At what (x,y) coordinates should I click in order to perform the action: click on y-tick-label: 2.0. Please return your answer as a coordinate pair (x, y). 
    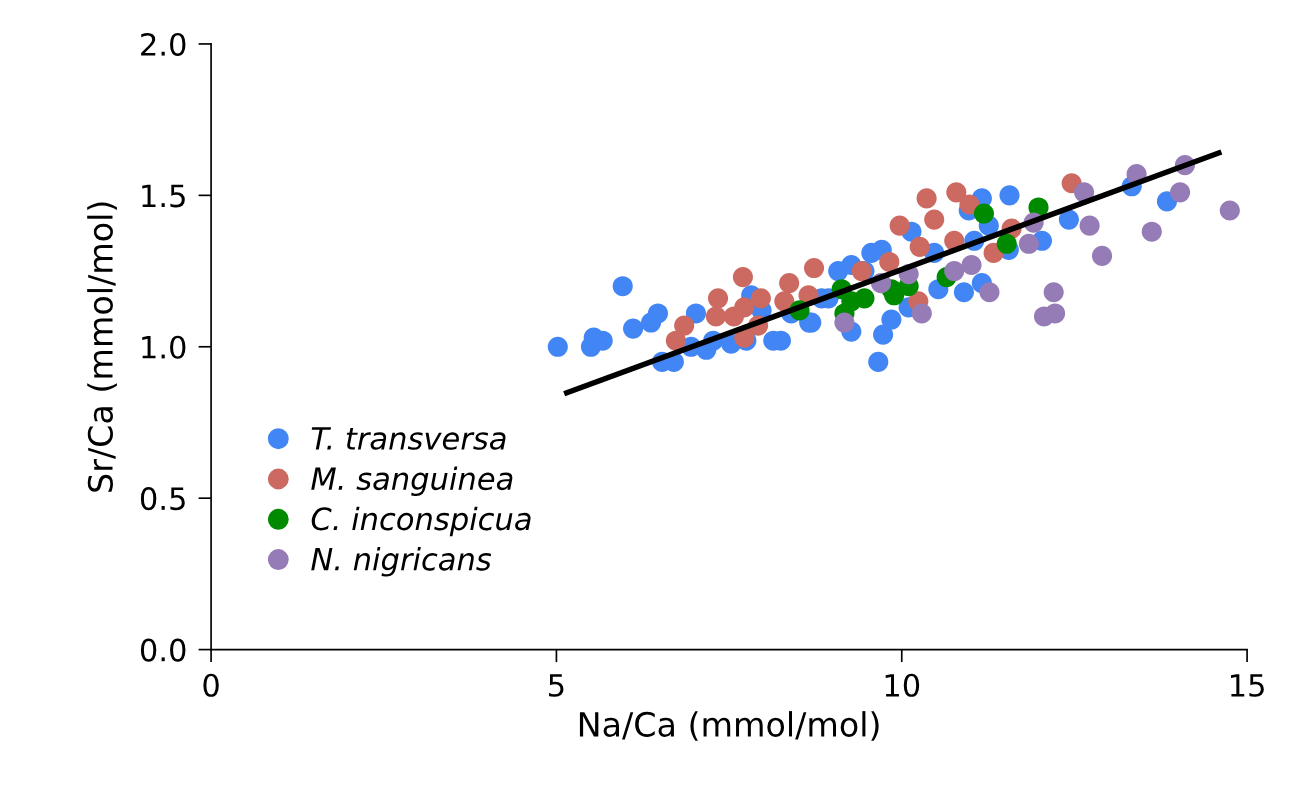
    Looking at the image, I should click on (163, 44).